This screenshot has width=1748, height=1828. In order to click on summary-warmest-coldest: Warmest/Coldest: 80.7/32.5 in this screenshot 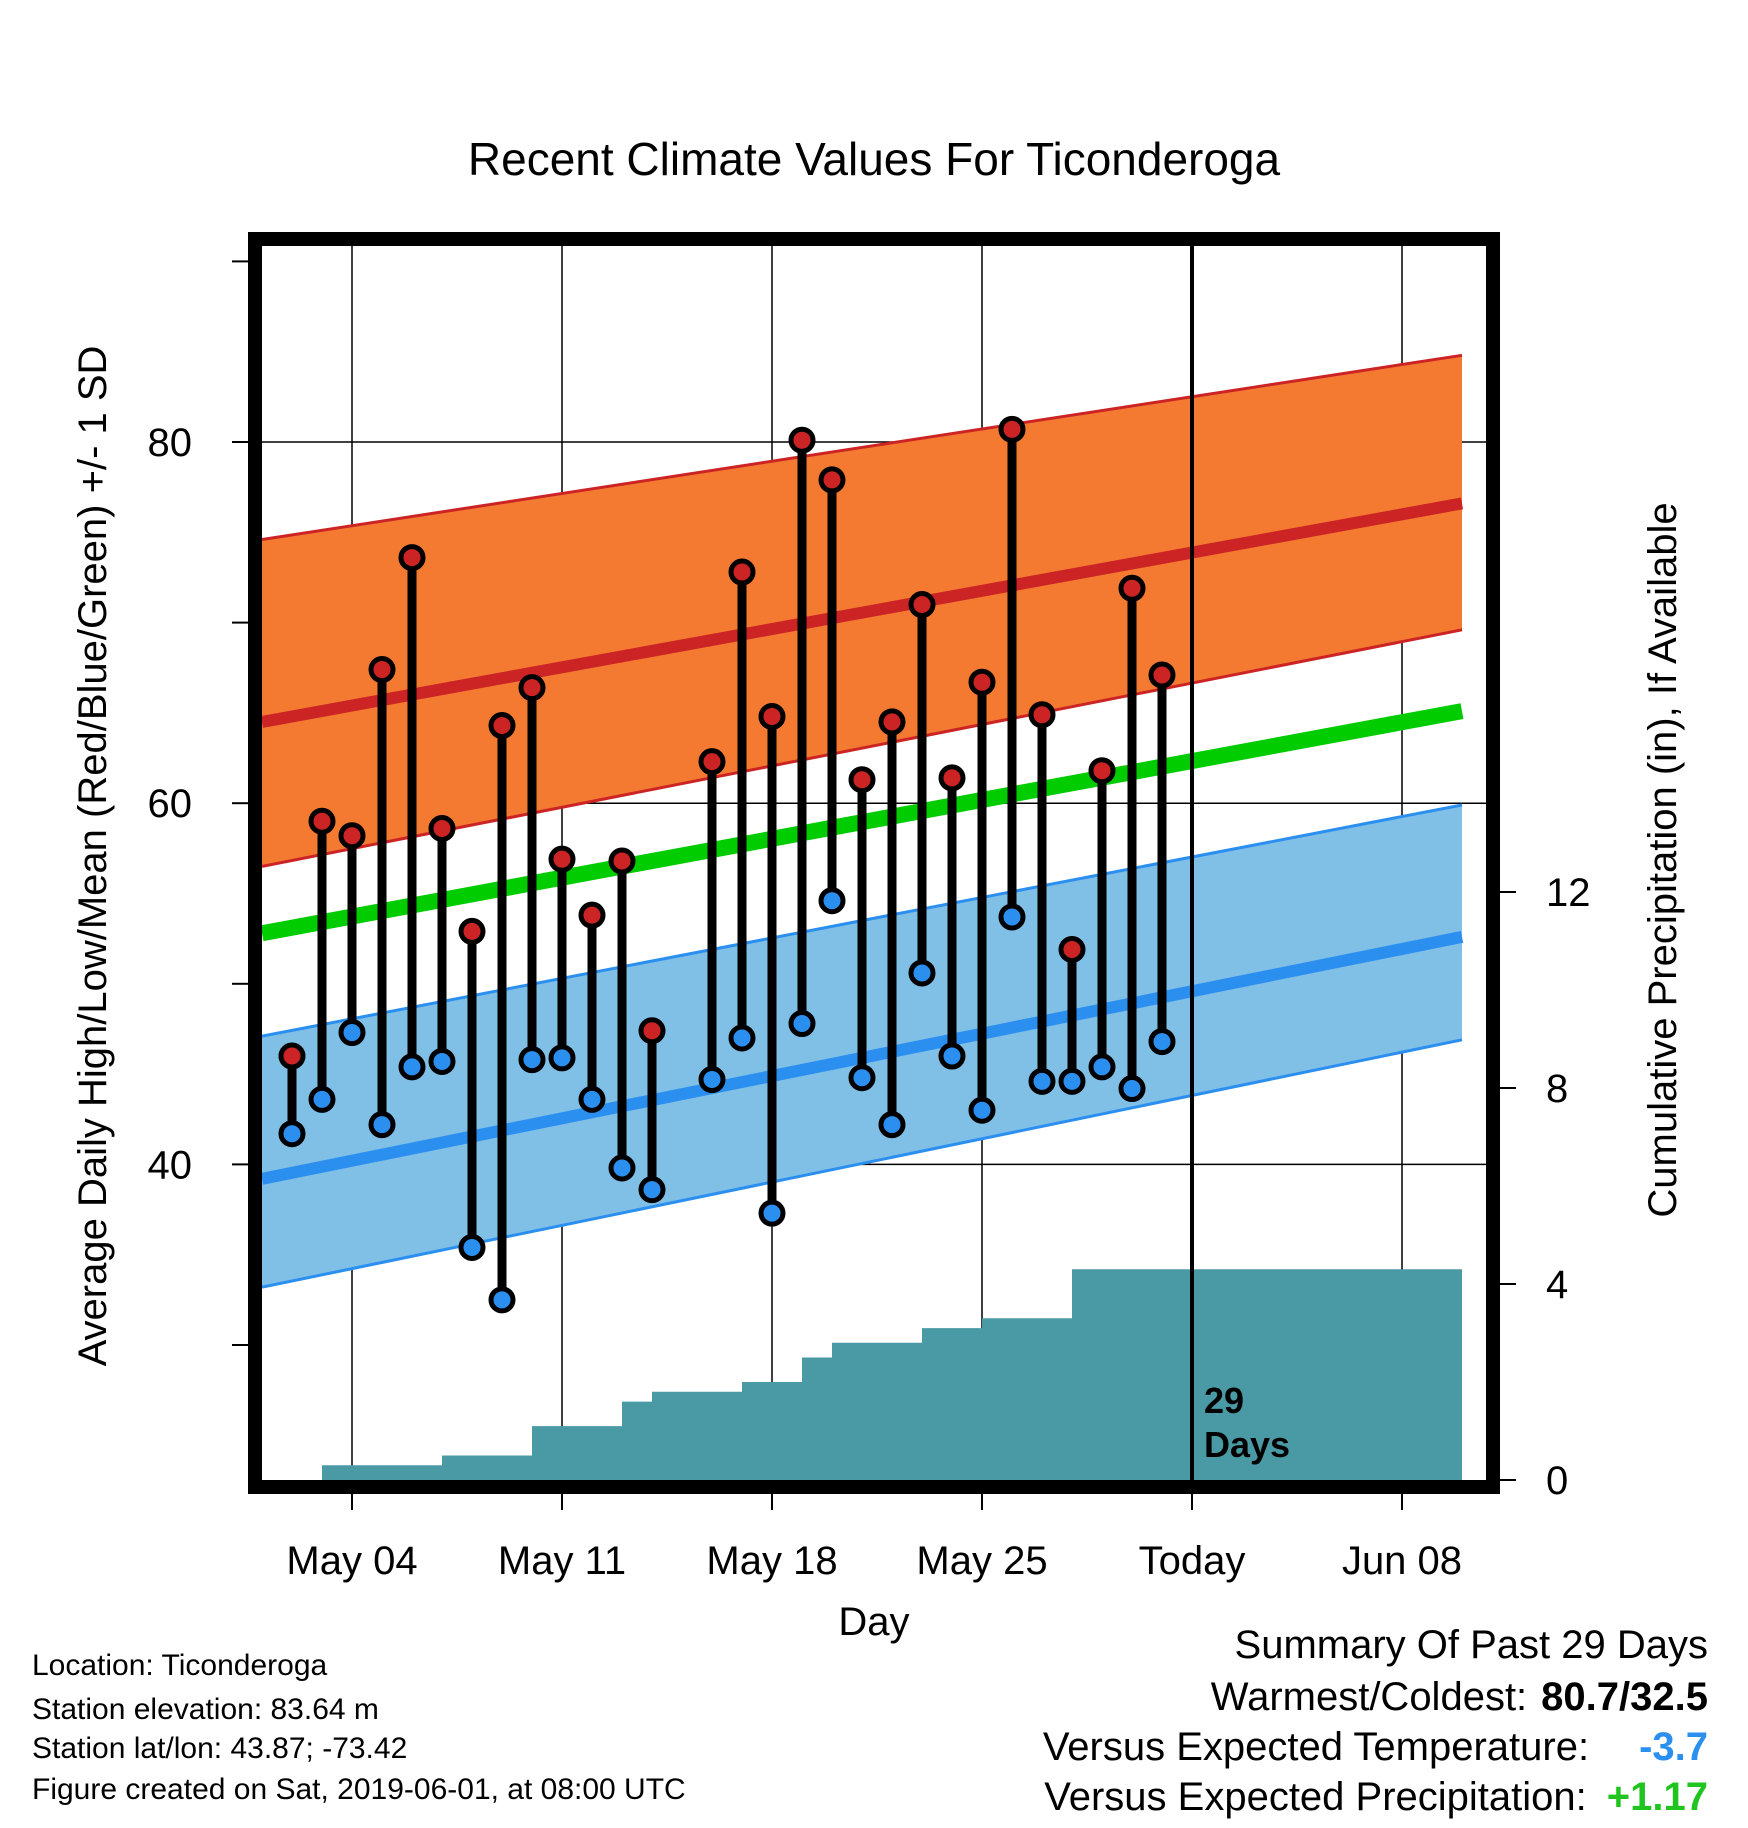, I will do `click(1459, 1697)`.